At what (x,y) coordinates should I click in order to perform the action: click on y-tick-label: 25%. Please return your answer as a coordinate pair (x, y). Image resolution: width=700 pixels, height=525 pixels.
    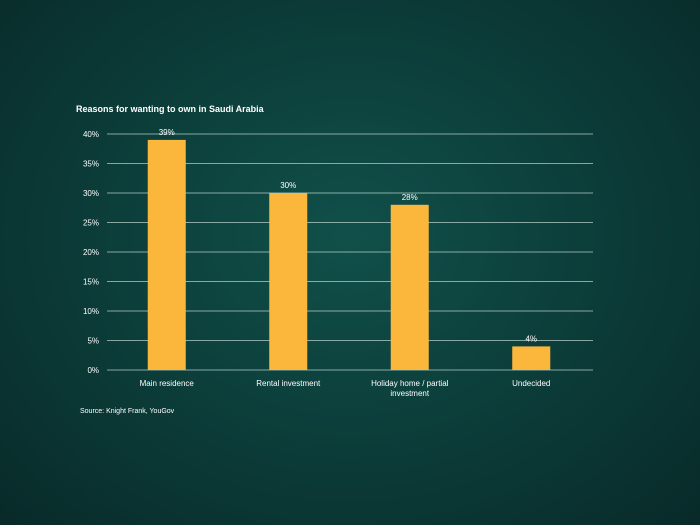
    Looking at the image, I should click on (91, 223).